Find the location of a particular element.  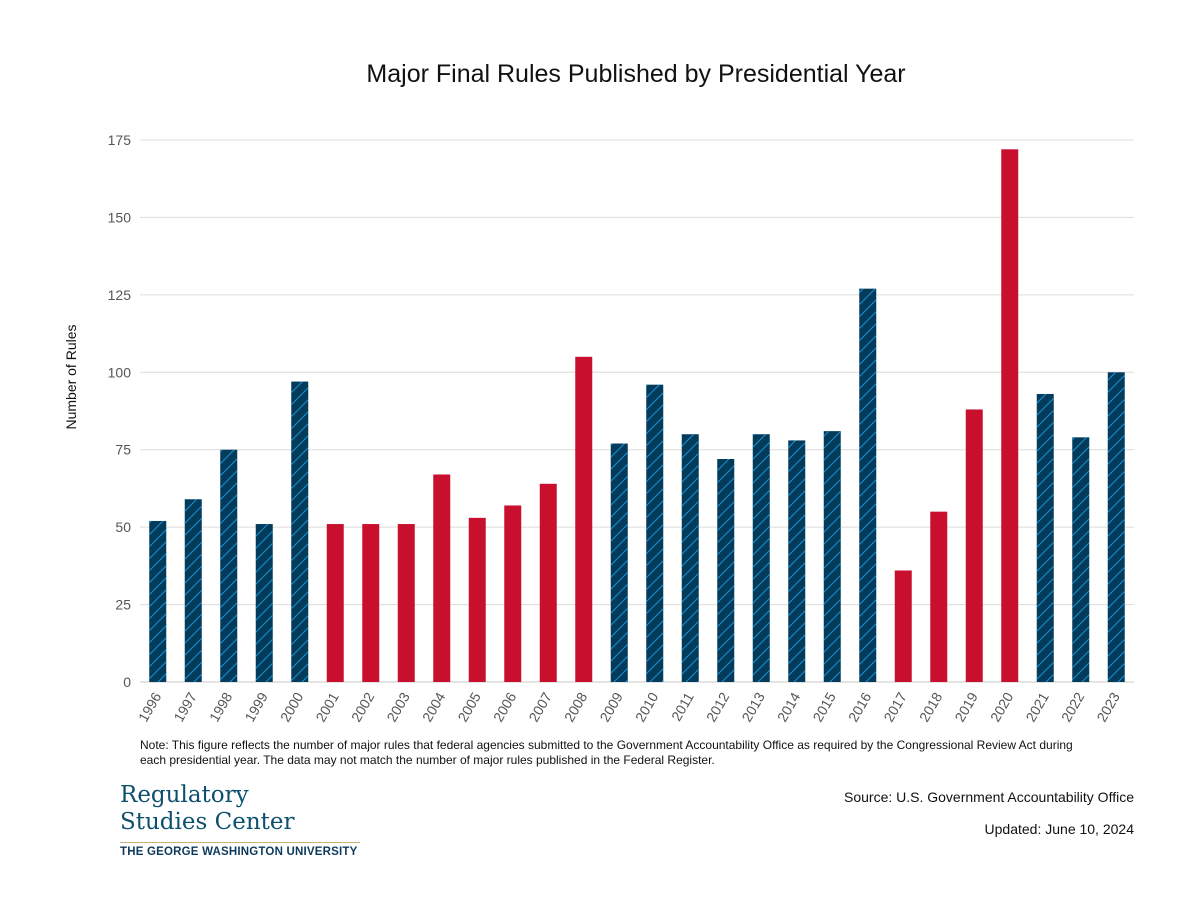

x-tick-label: 2018 is located at coordinates (931, 706).